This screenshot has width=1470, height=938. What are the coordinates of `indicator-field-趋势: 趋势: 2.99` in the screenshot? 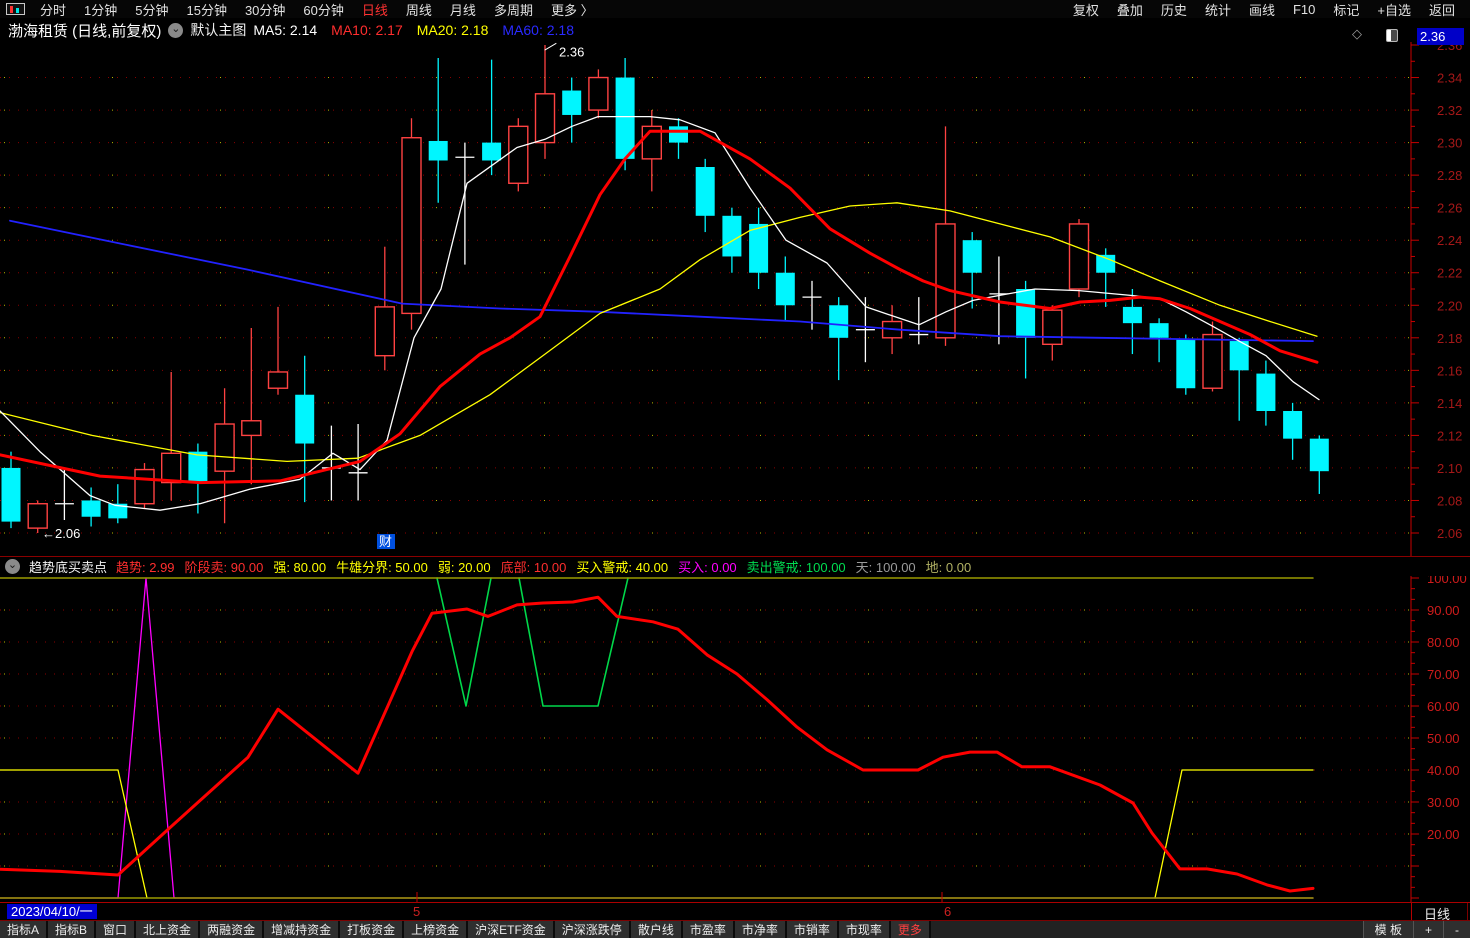 It's located at (145, 567).